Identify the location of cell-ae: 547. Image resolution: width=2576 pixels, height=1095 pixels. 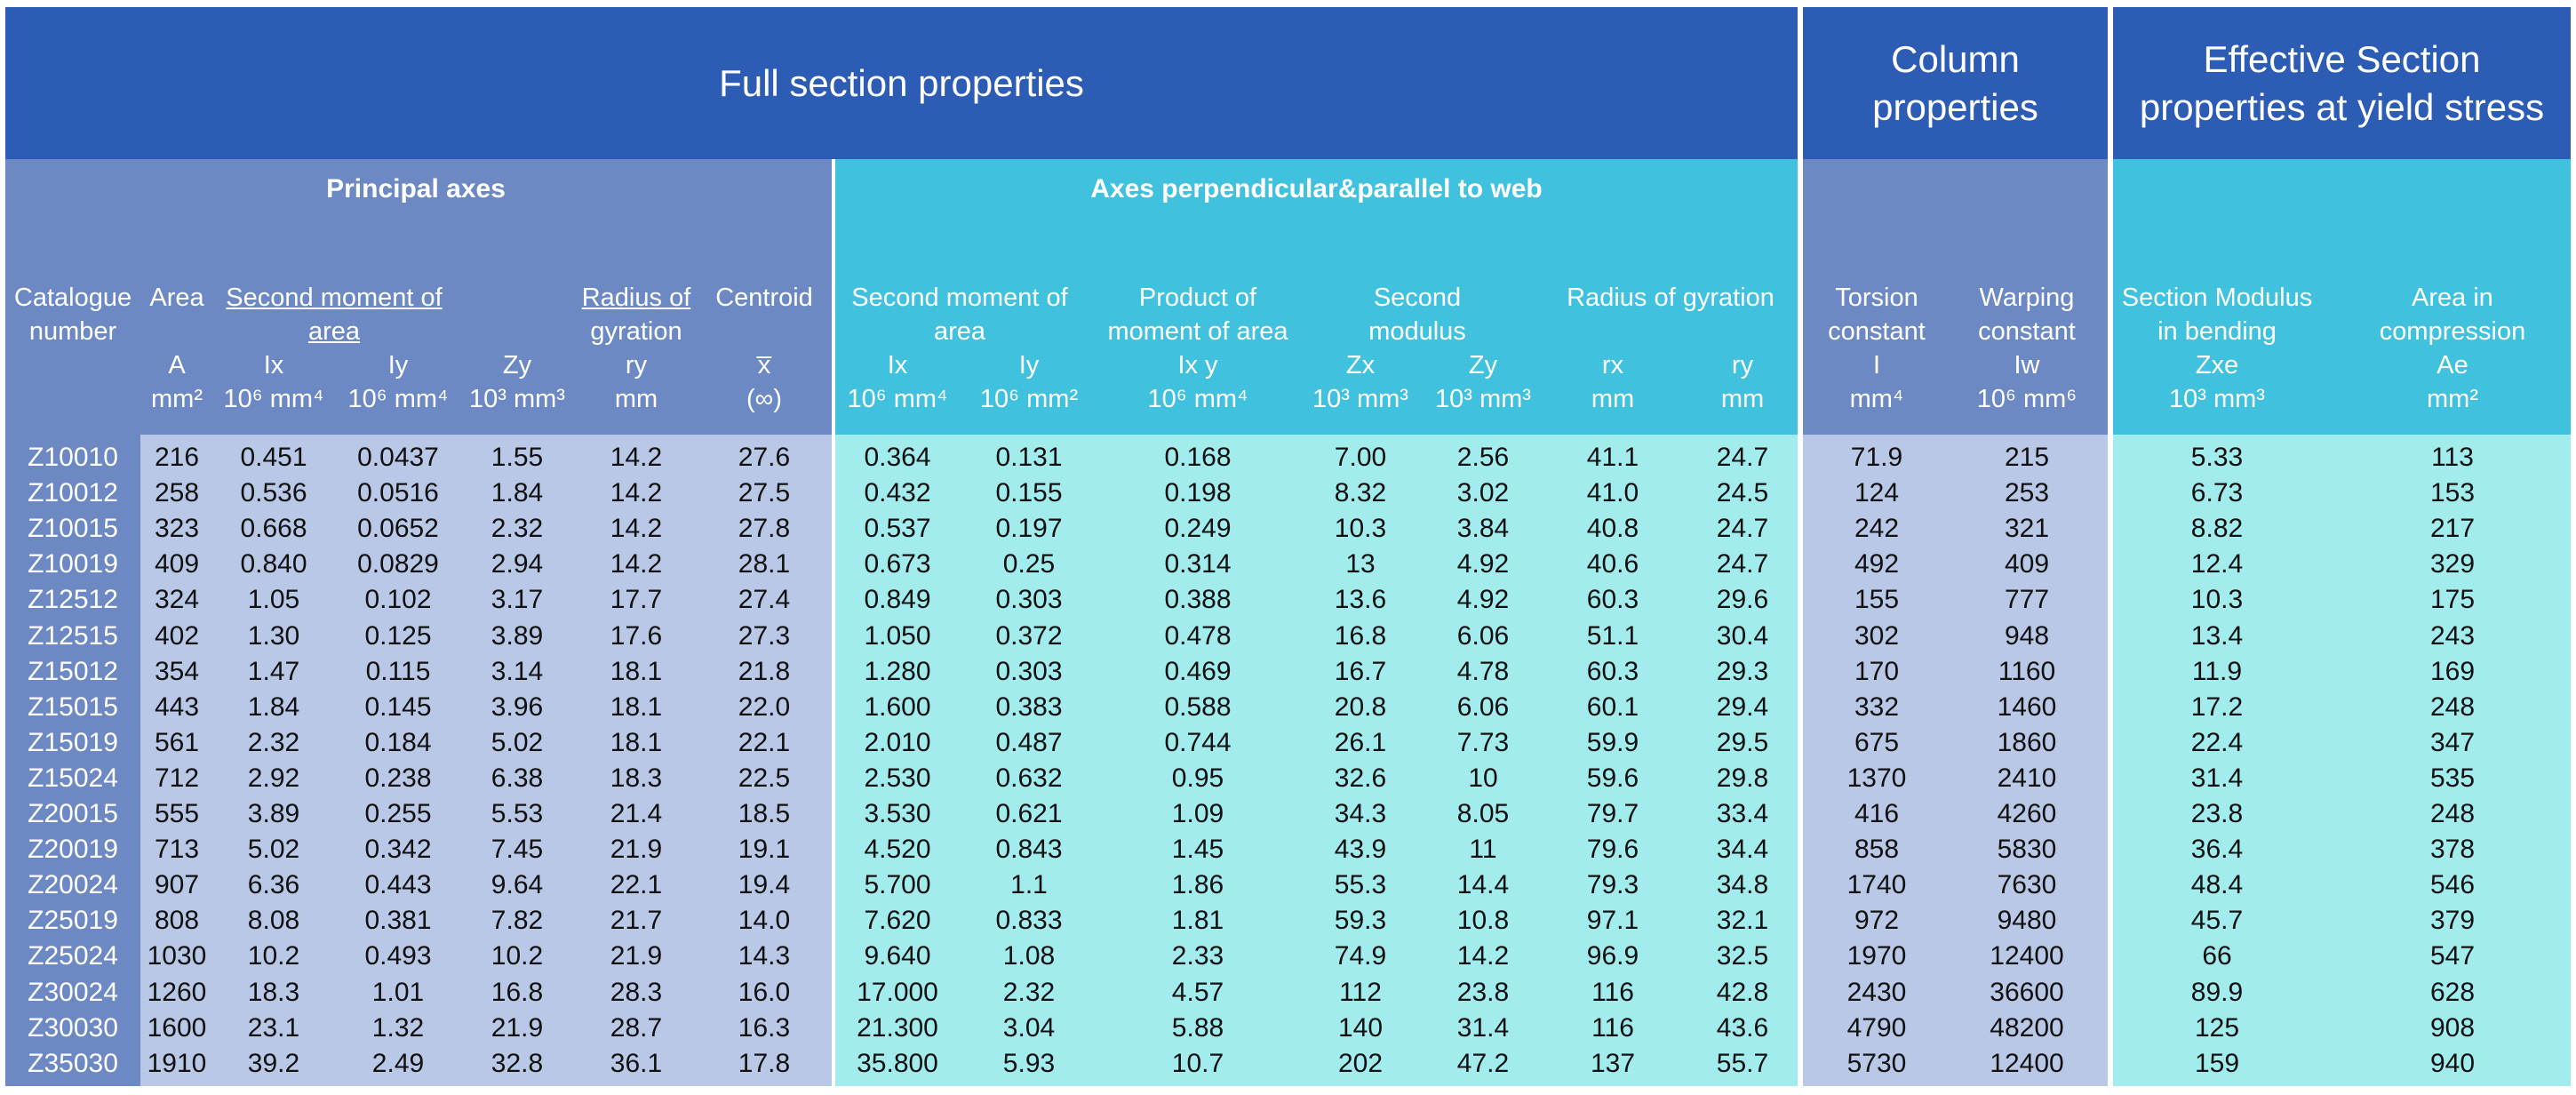
(2452, 956).